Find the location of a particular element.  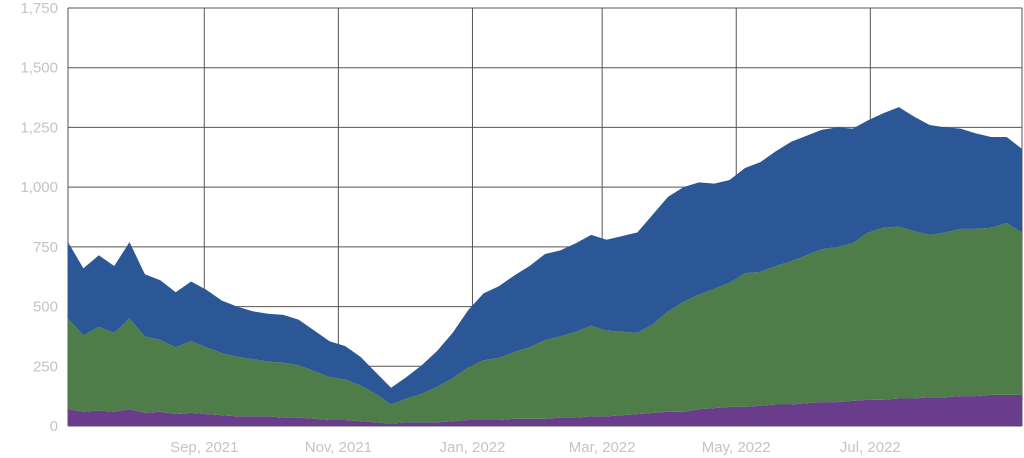

y-tick-label: 0 is located at coordinates (54, 426).